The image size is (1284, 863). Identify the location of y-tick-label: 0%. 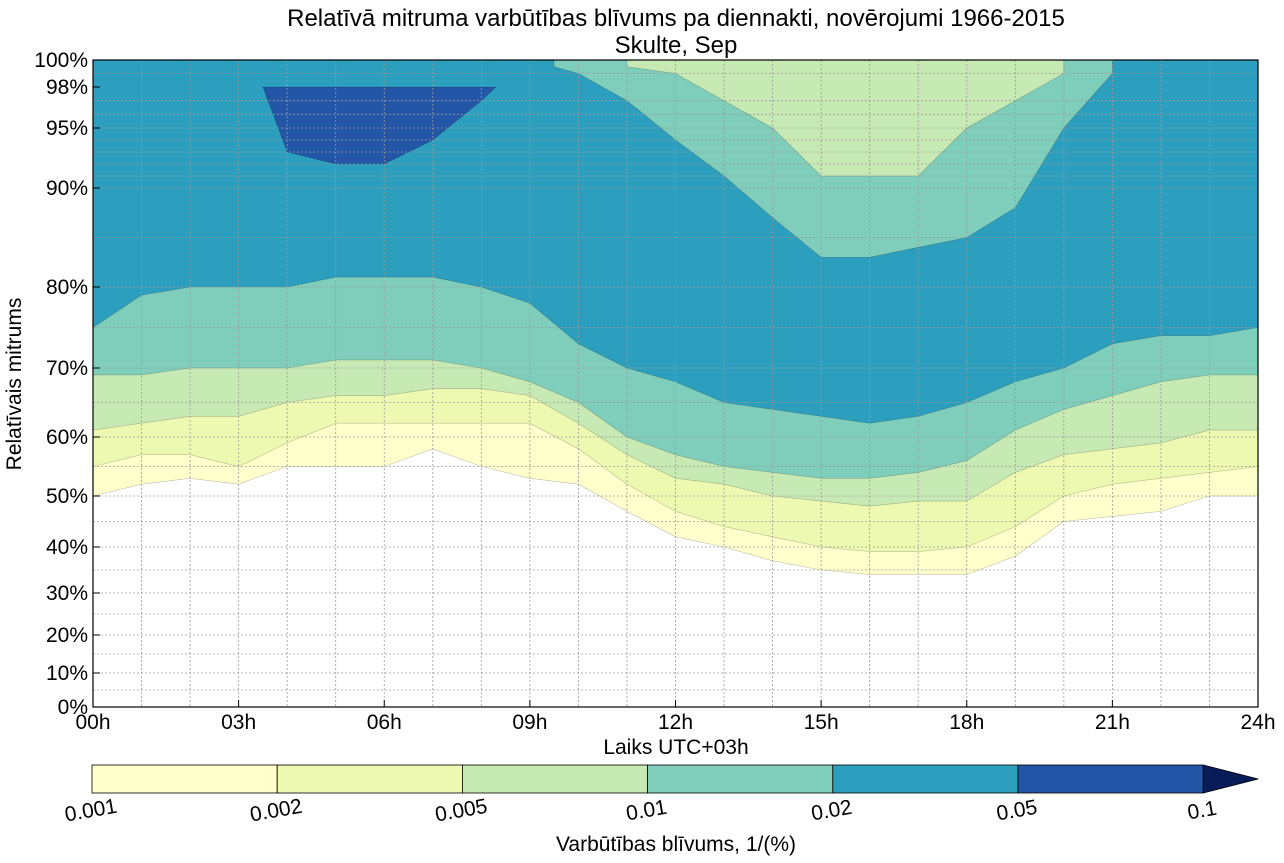
(73, 707).